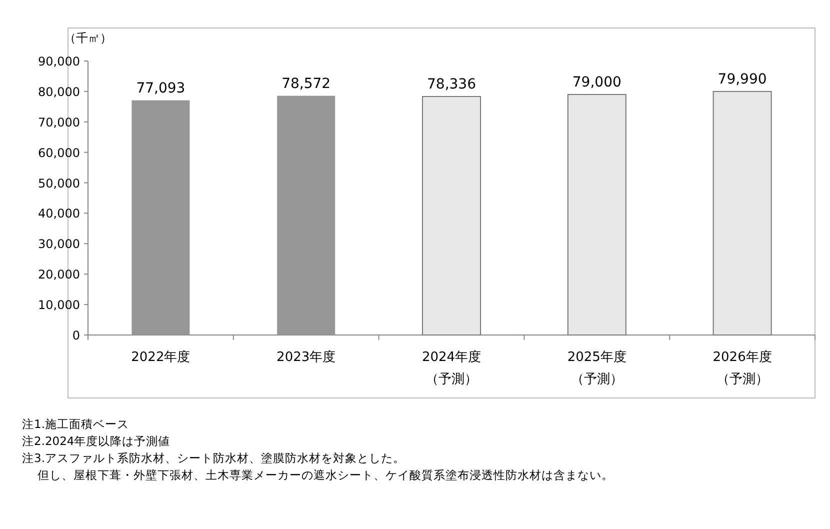 Image resolution: width=830 pixels, height=529 pixels. What do you see at coordinates (59, 213) in the screenshot?
I see `y-tick-label: 40,000` at bounding box center [59, 213].